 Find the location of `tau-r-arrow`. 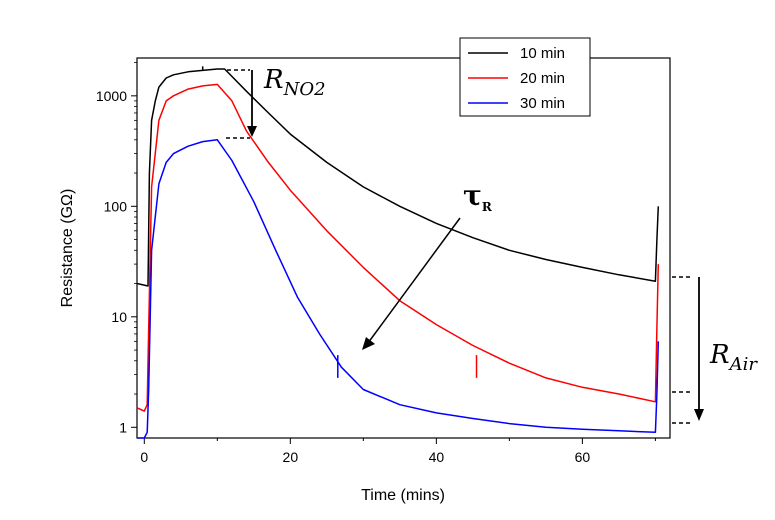

tau-r-arrow is located at coordinates (414, 280).